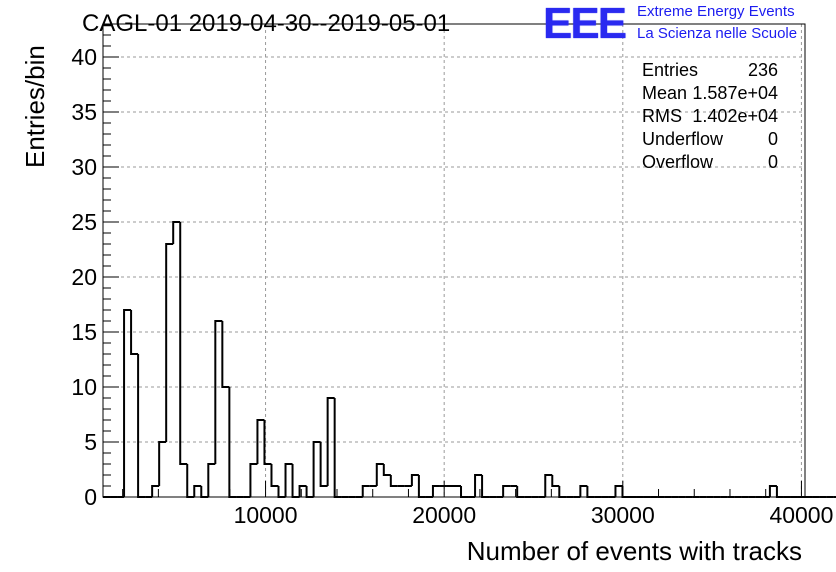 The width and height of the screenshot is (836, 572). I want to click on stat-label-underflow: Underflow, so click(683, 139).